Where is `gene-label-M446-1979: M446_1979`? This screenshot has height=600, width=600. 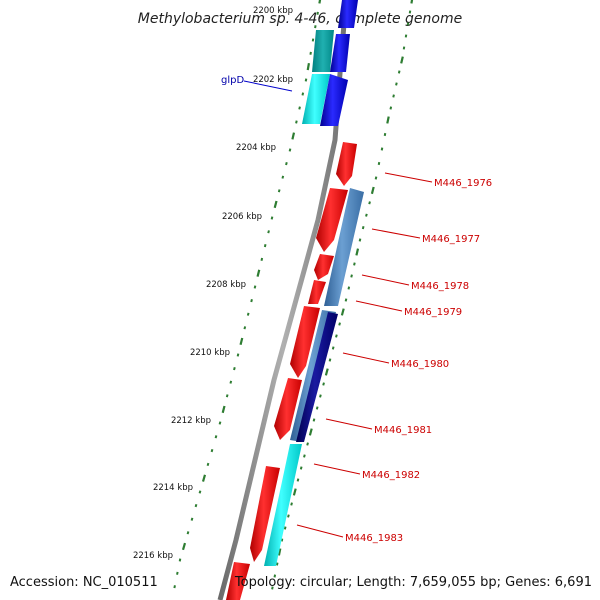 gene-label-M446-1979: M446_1979 is located at coordinates (433, 312).